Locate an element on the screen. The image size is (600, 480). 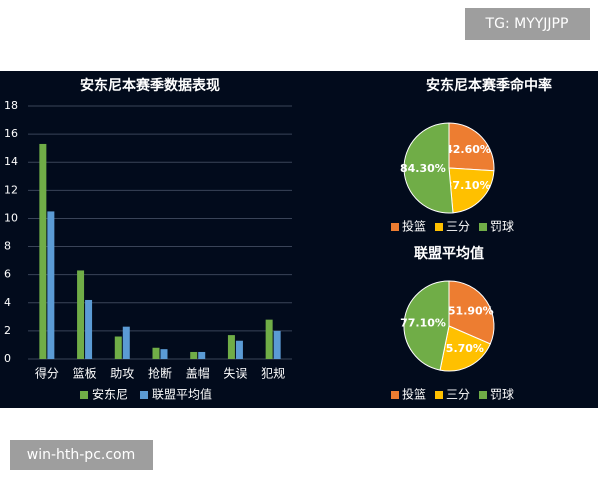
chart-title: 安东尼本赛季命中率 is located at coordinates (489, 85).